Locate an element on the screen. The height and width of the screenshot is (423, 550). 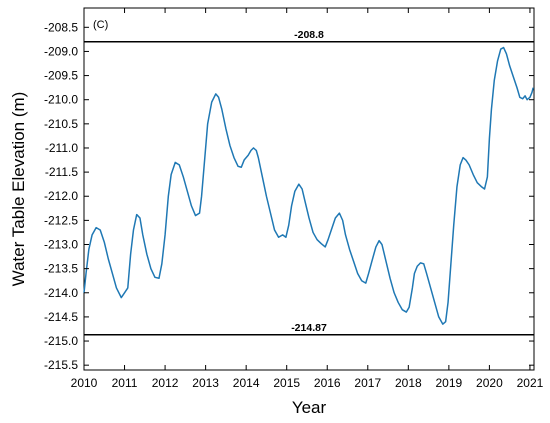
y-tick-label: -211.5 is located at coordinates (61, 172).